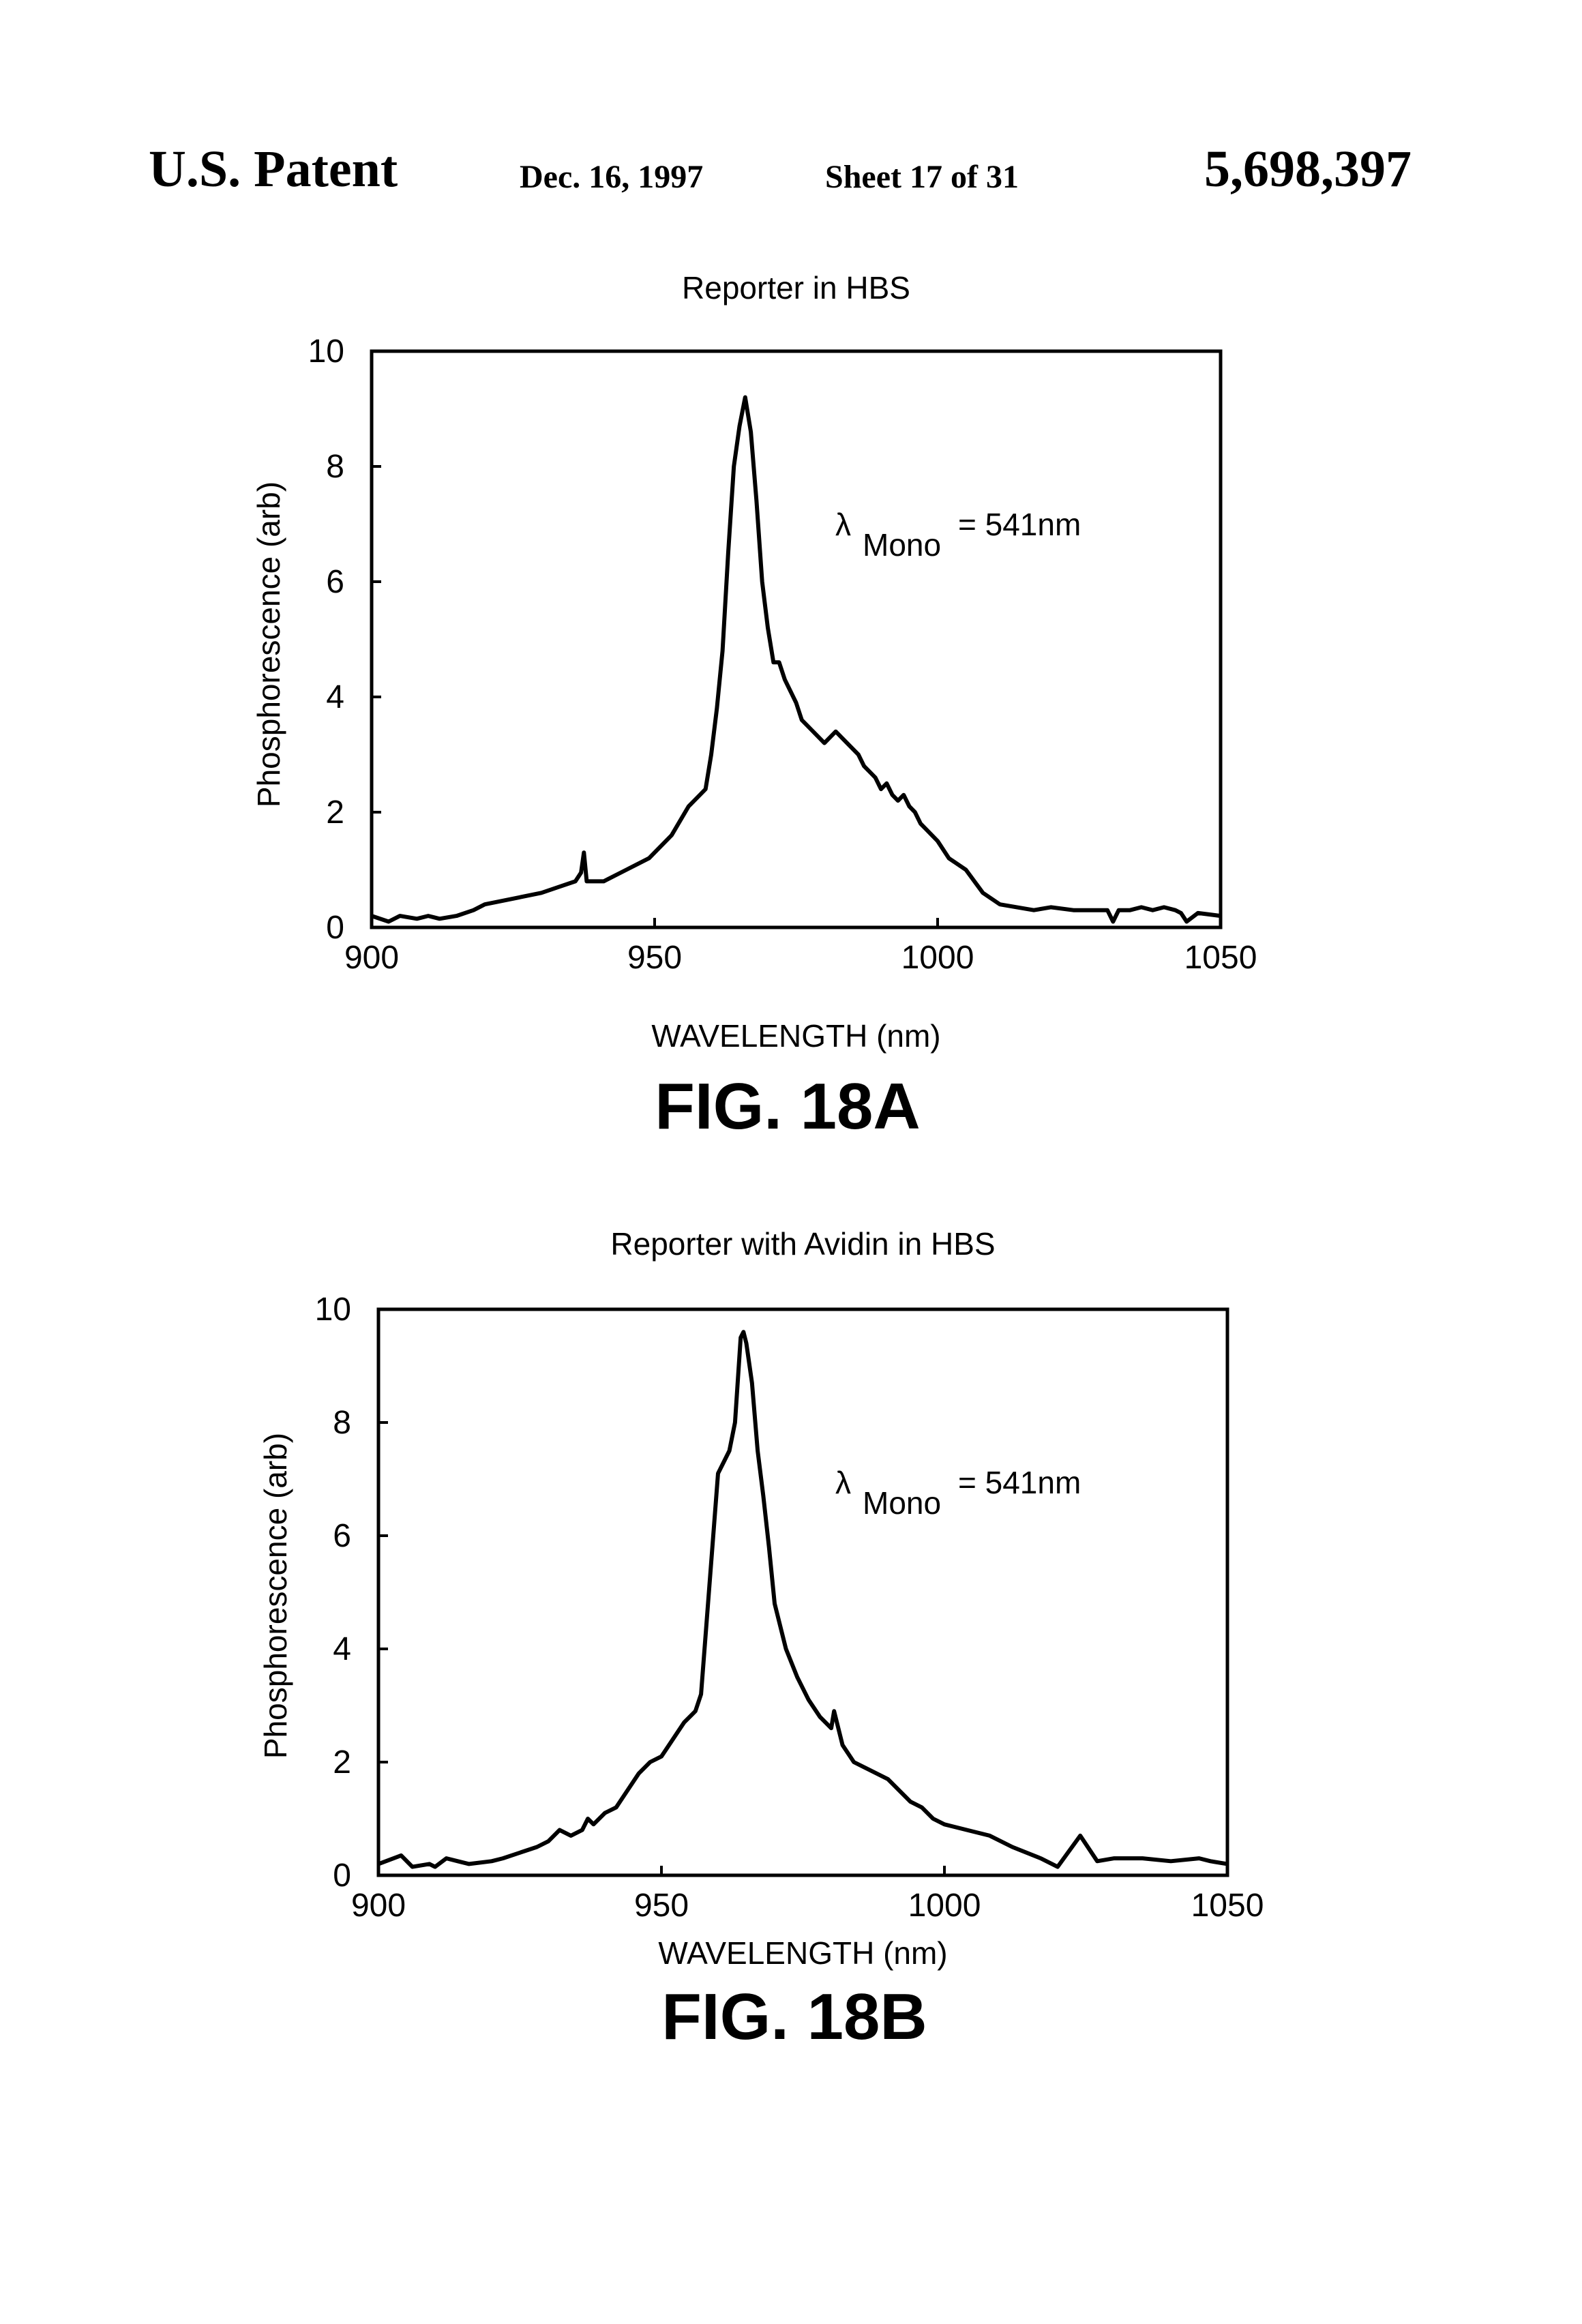 Image resolution: width=1582 pixels, height=2324 pixels. I want to click on chart-title: Reporter in HBS, so click(796, 288).